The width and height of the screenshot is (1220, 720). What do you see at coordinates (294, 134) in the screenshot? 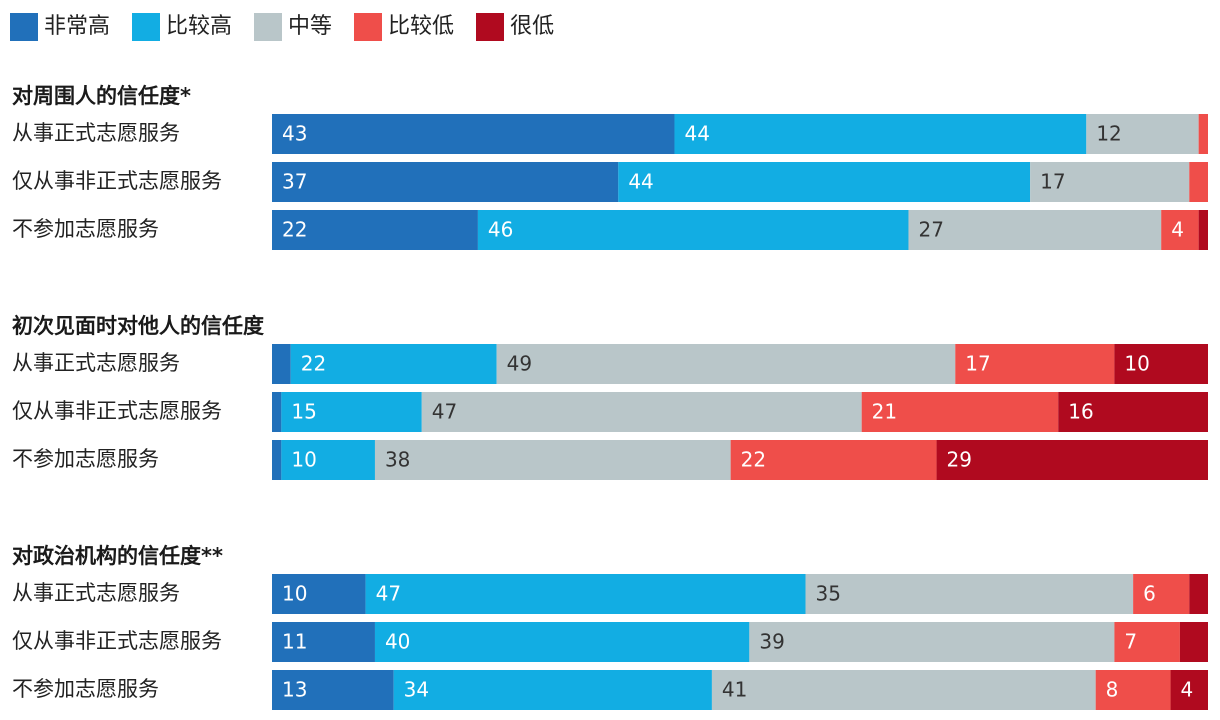
I see `data-label: 43` at bounding box center [294, 134].